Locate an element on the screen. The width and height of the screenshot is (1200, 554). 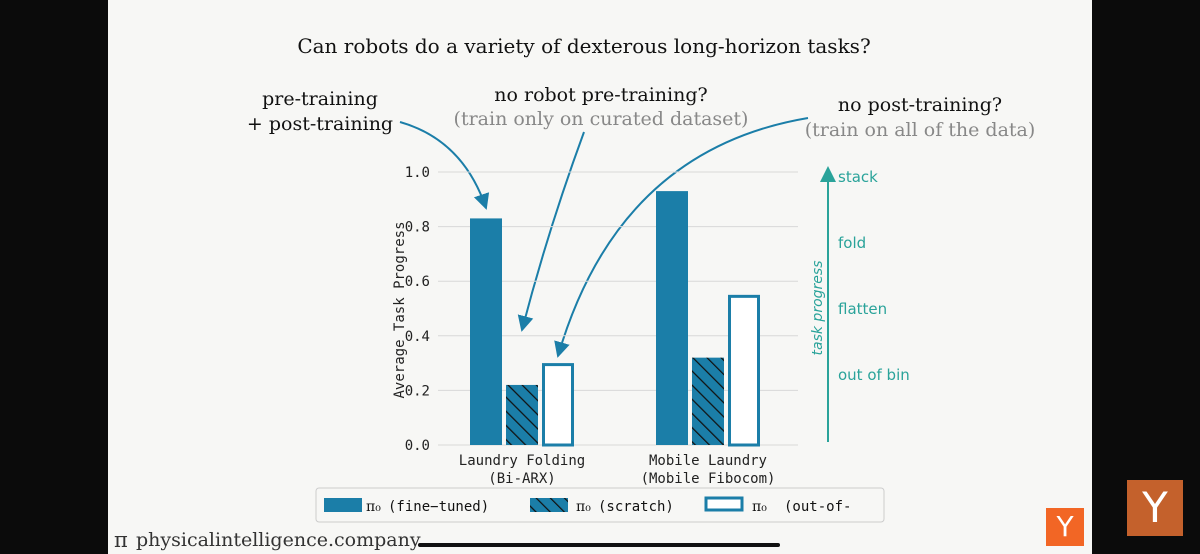
legend-label-out-of: (out-of- is located at coordinates (817, 507).